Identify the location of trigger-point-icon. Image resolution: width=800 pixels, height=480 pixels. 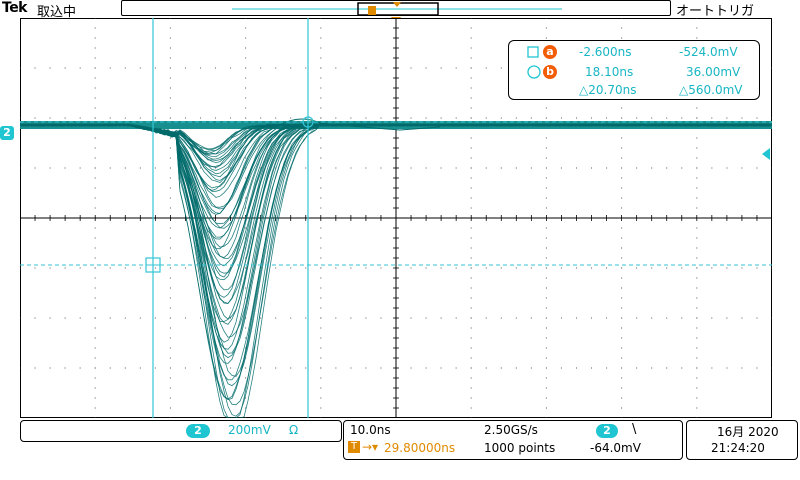
(372, 10).